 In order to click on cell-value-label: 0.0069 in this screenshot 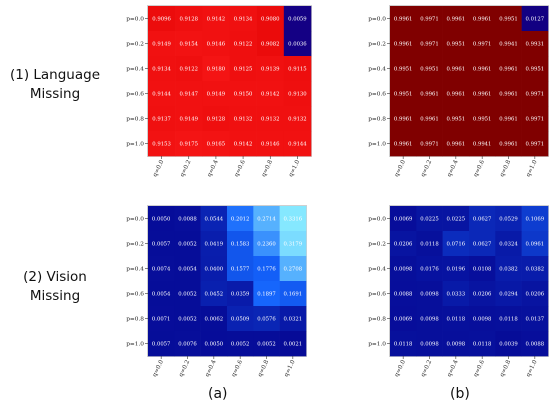, I will do `click(403, 220)`.